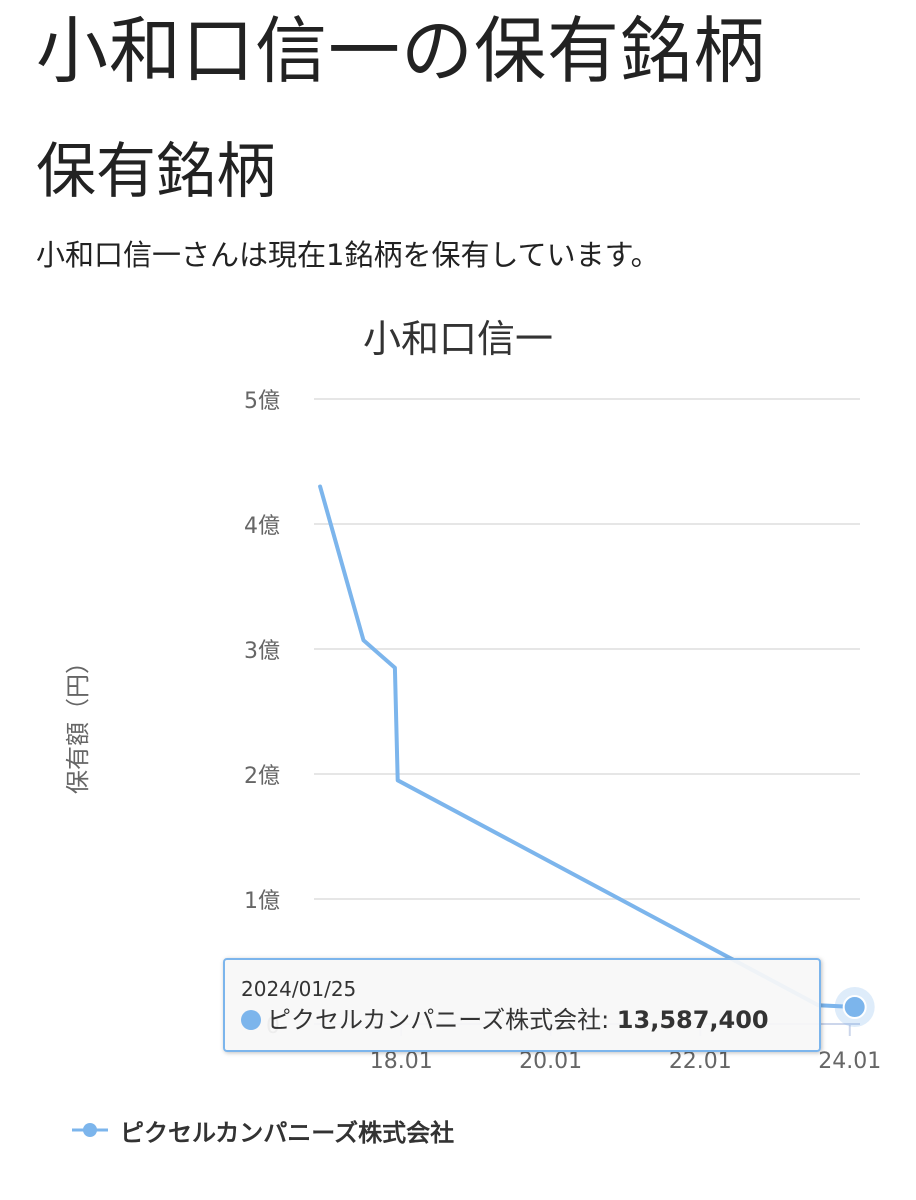 This screenshot has width=916, height=1200. Describe the element at coordinates (251, 1020) in the screenshot. I see `tooltip-series-dot` at that location.